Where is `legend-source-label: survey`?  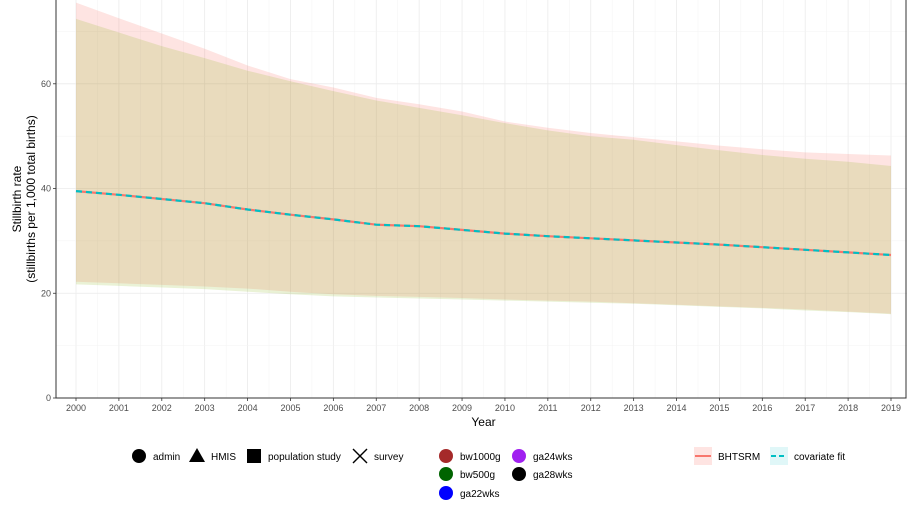 legend-source-label: survey is located at coordinates (388, 457).